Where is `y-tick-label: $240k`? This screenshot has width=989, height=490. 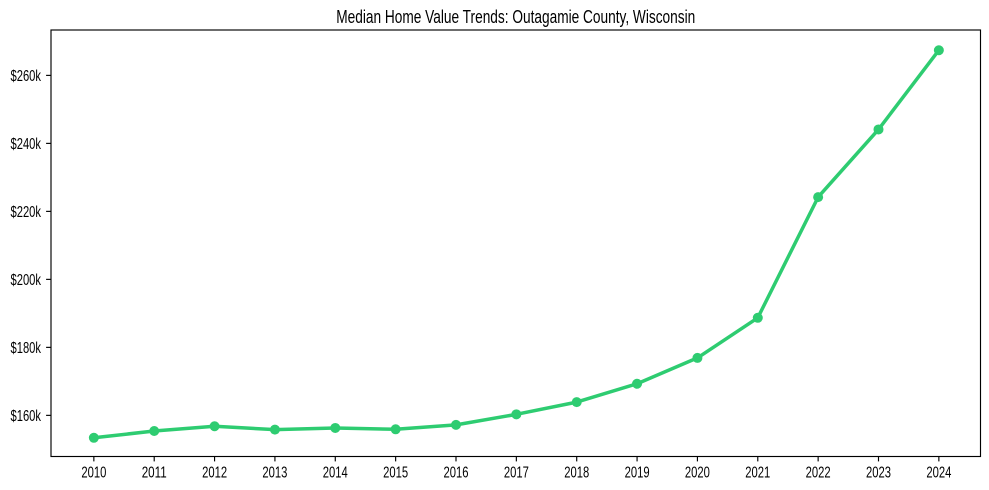
y-tick-label: $240k is located at coordinates (26, 144).